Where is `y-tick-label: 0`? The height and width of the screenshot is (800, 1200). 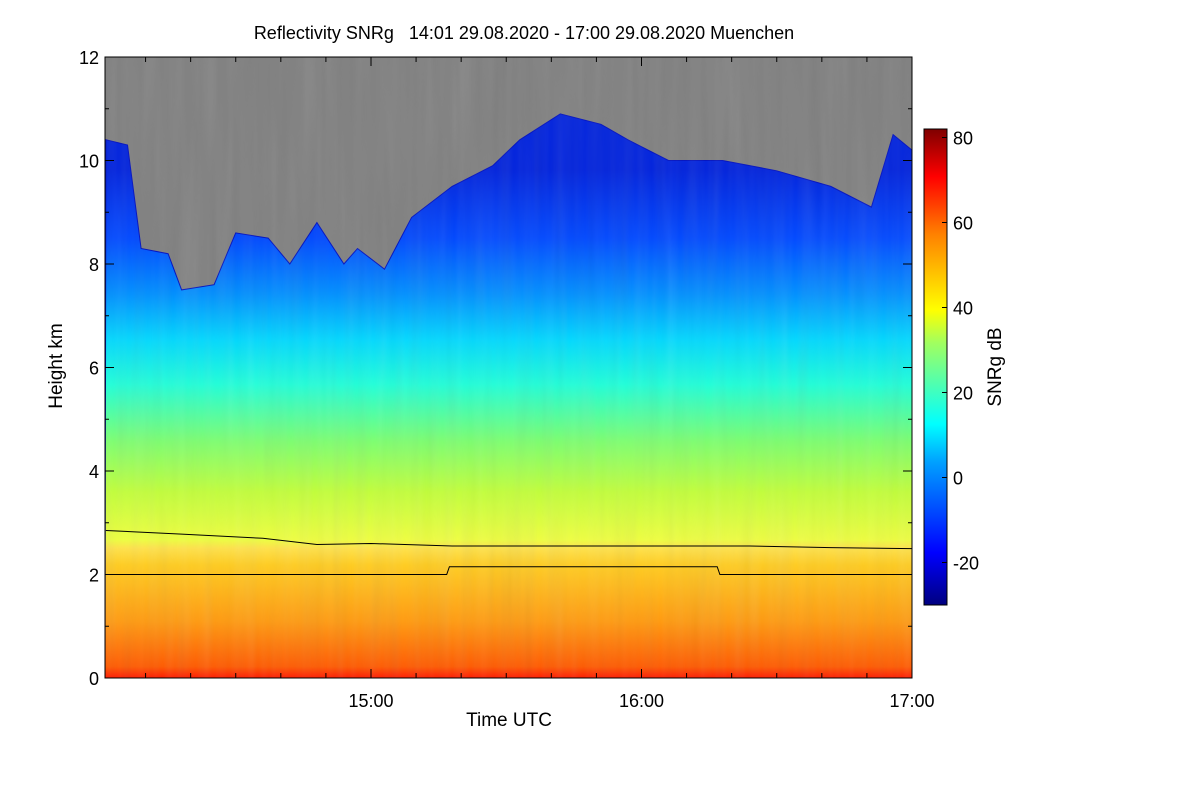 y-tick-label: 0 is located at coordinates (94, 679).